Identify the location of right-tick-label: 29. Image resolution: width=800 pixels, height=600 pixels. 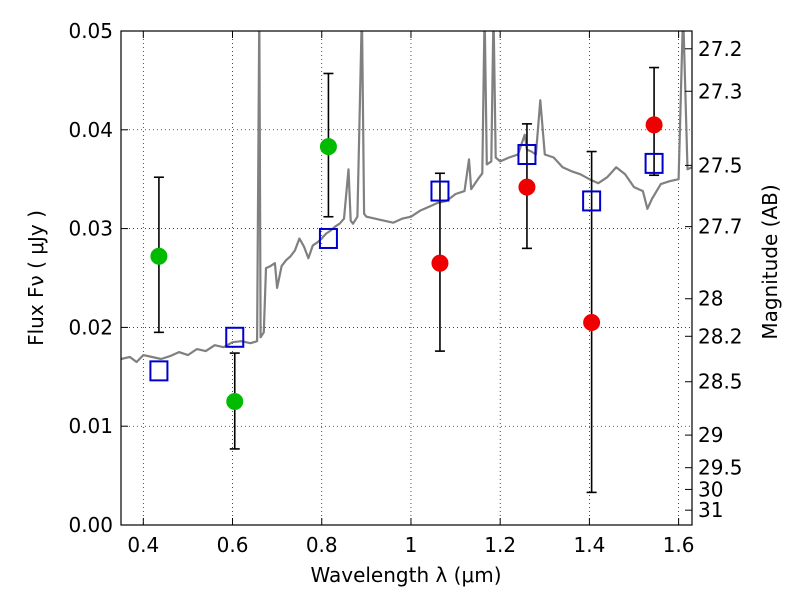
(710, 435).